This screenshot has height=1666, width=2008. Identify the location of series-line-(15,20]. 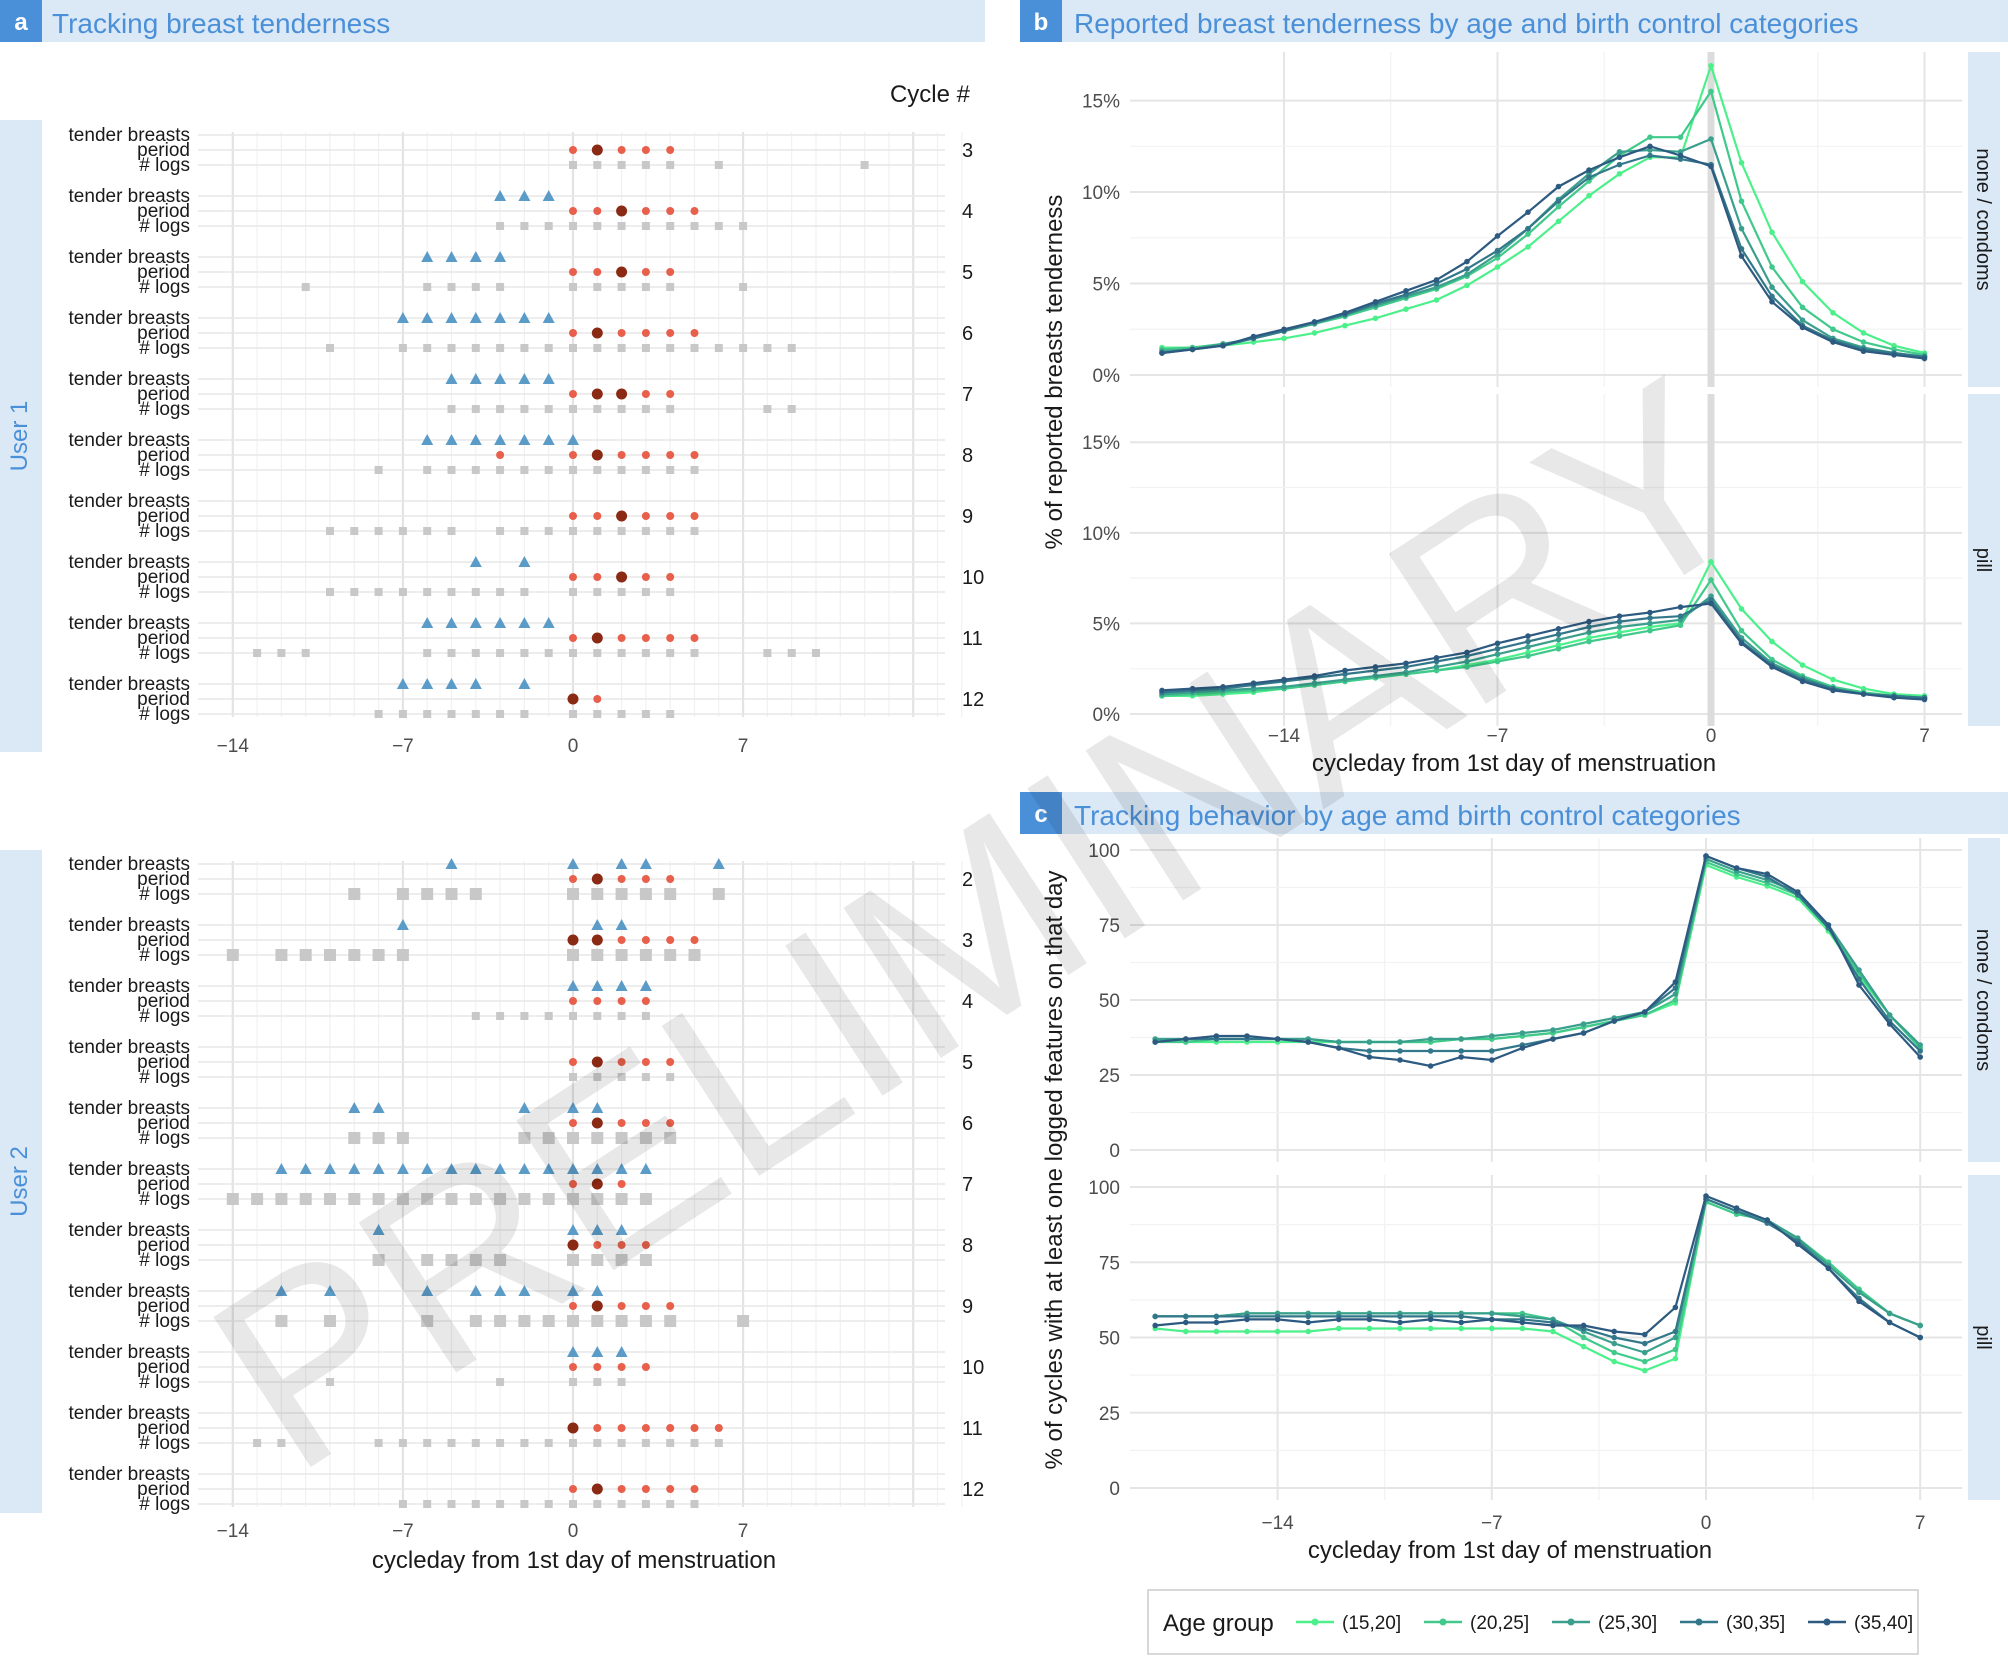
(1543, 208).